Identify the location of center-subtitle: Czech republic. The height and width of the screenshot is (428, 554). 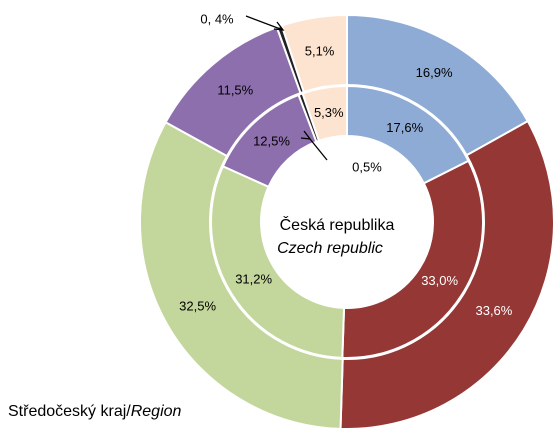
(330, 248).